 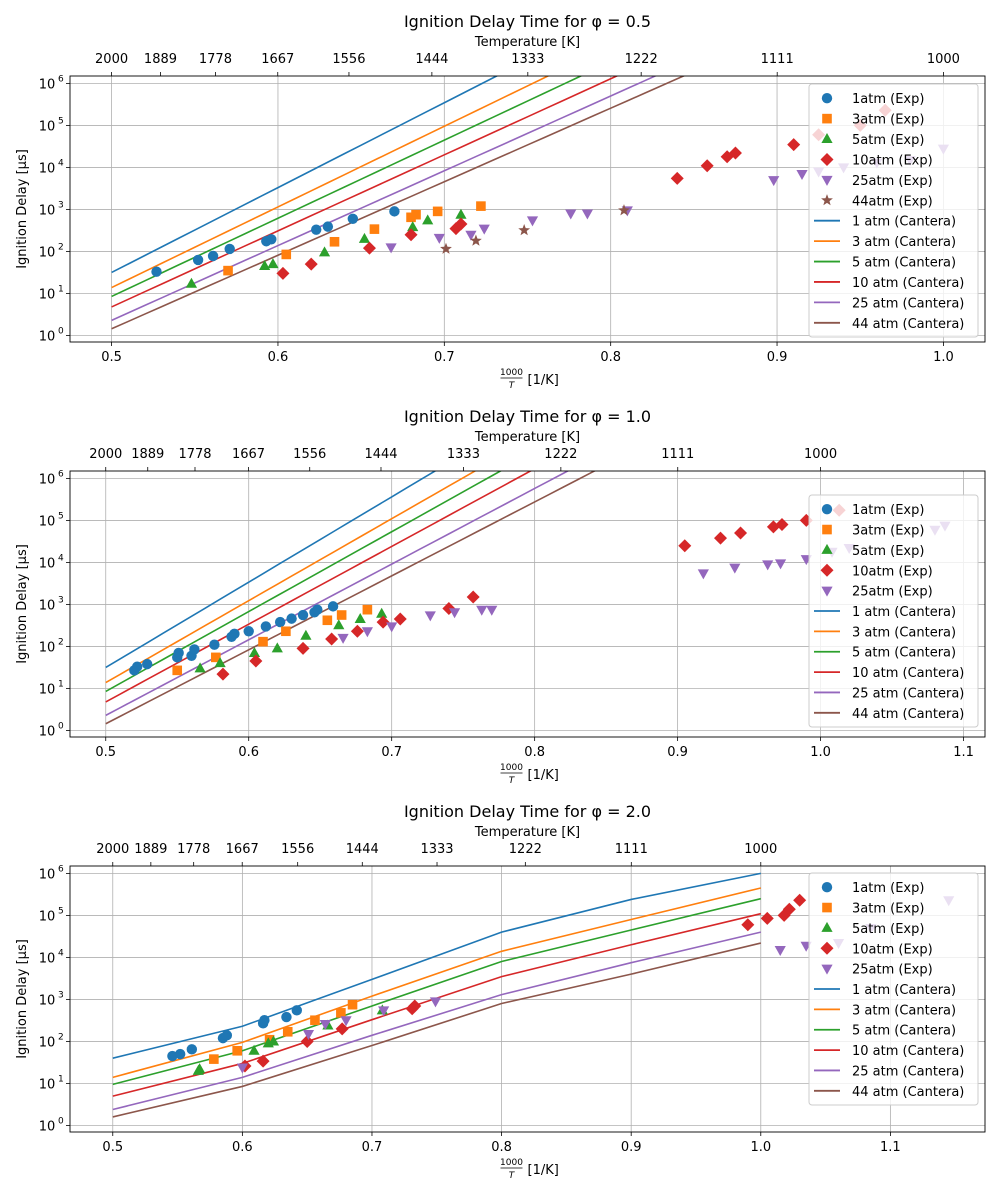 What do you see at coordinates (61, 953) in the screenshot?
I see `y-tick-exponent: 4` at bounding box center [61, 953].